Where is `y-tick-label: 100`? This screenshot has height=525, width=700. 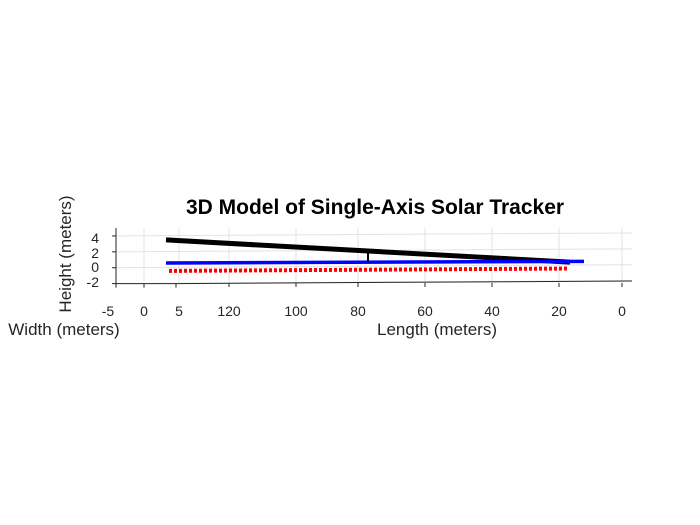 y-tick-label: 100 is located at coordinates (296, 311).